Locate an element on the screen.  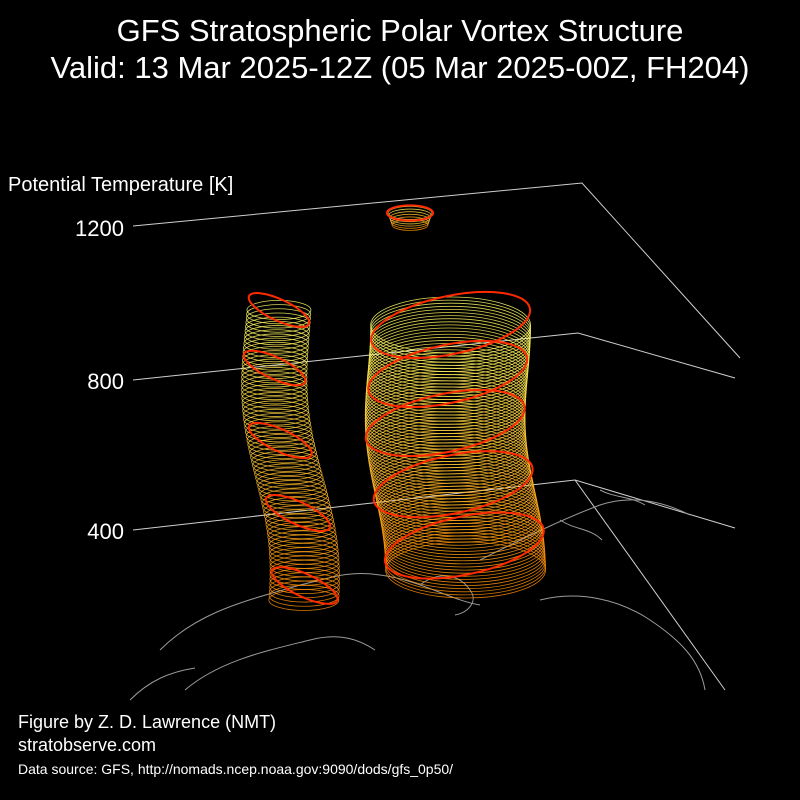
z-tick-1200: 1200 is located at coordinates (99, 228).